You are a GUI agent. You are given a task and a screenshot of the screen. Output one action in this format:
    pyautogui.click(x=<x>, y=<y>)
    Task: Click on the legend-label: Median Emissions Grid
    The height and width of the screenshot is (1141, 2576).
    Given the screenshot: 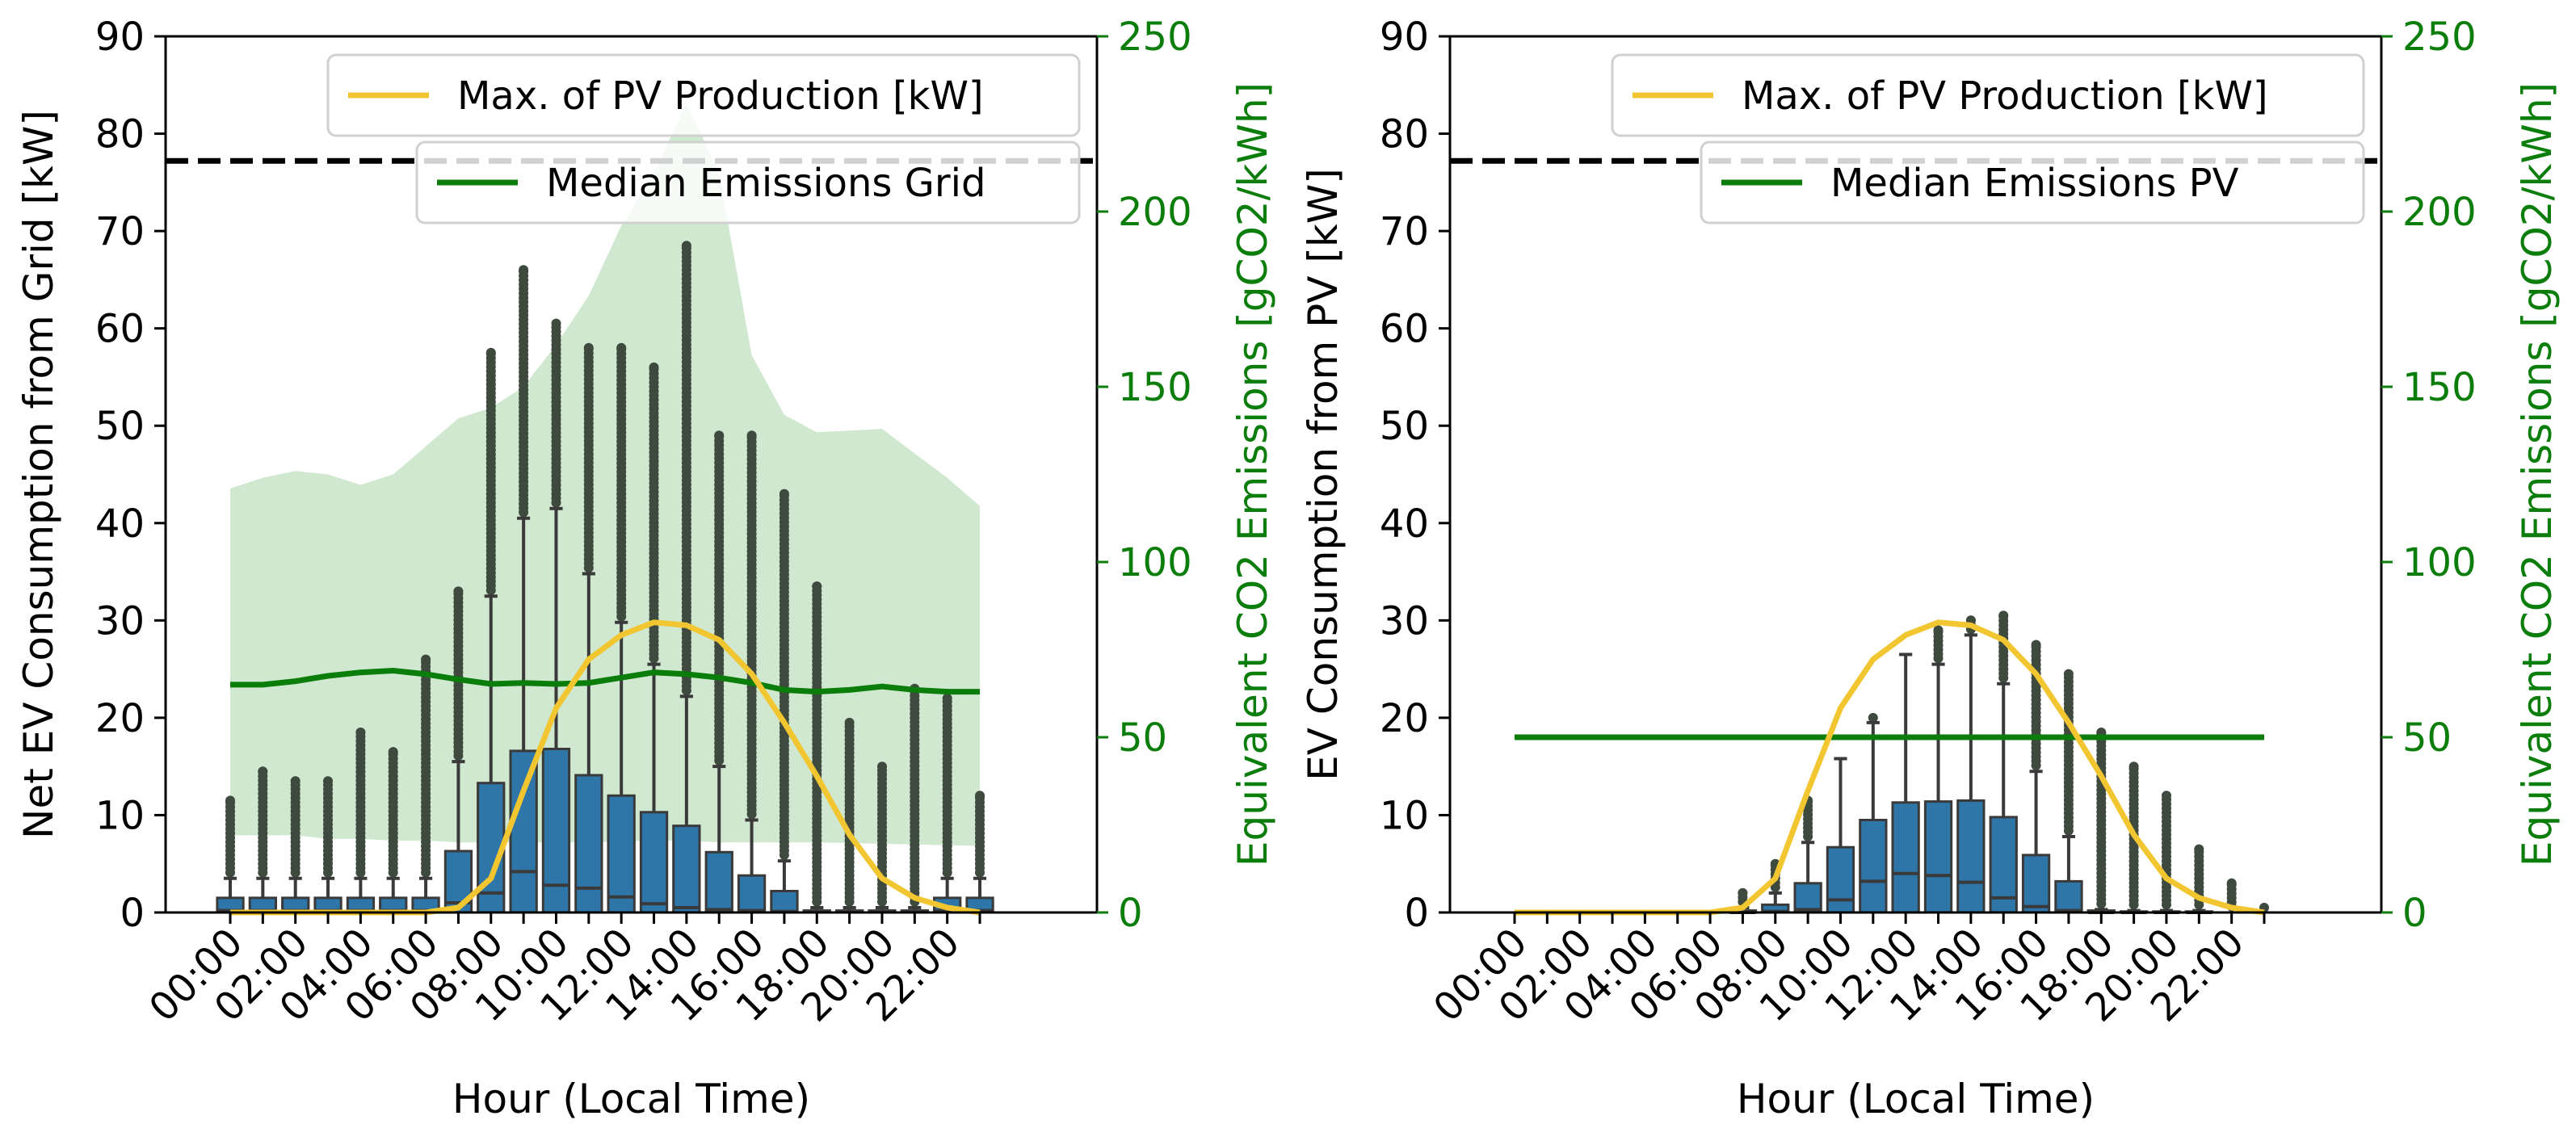 What is the action you would take?
    pyautogui.click(x=765, y=183)
    